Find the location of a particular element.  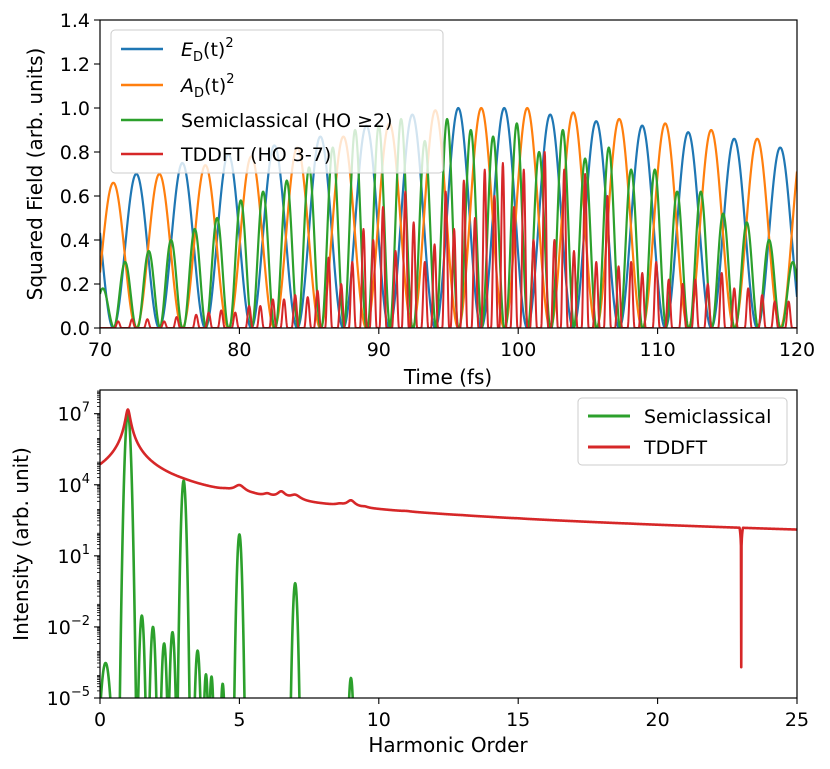

x-tick-label: 20 is located at coordinates (658, 720).